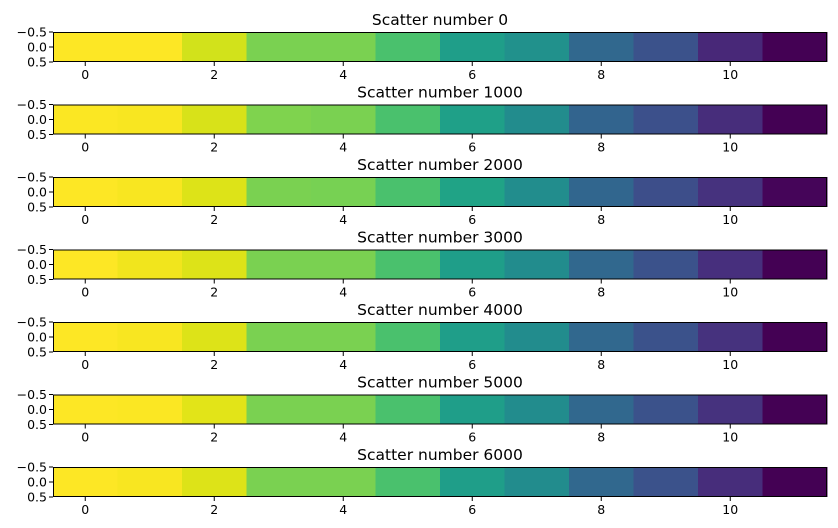 This screenshot has width=838, height=528. Describe the element at coordinates (440, 383) in the screenshot. I see `panel-title: Scatter number 5000` at that location.